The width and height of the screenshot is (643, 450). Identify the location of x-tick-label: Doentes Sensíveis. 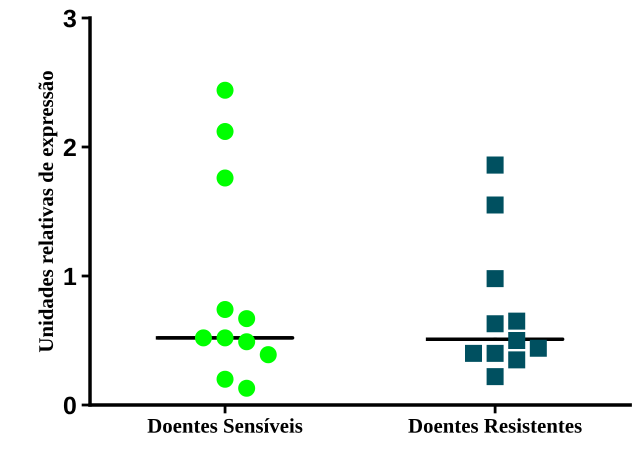
(225, 425).